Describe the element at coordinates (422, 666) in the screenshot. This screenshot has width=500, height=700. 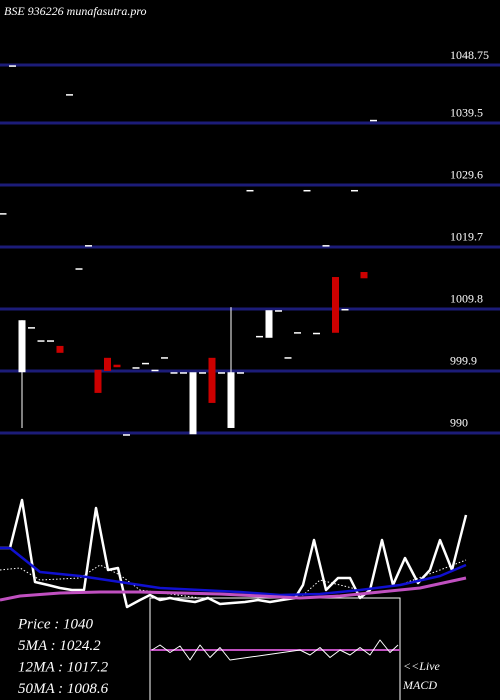
I see `macd-label: <<Live` at that location.